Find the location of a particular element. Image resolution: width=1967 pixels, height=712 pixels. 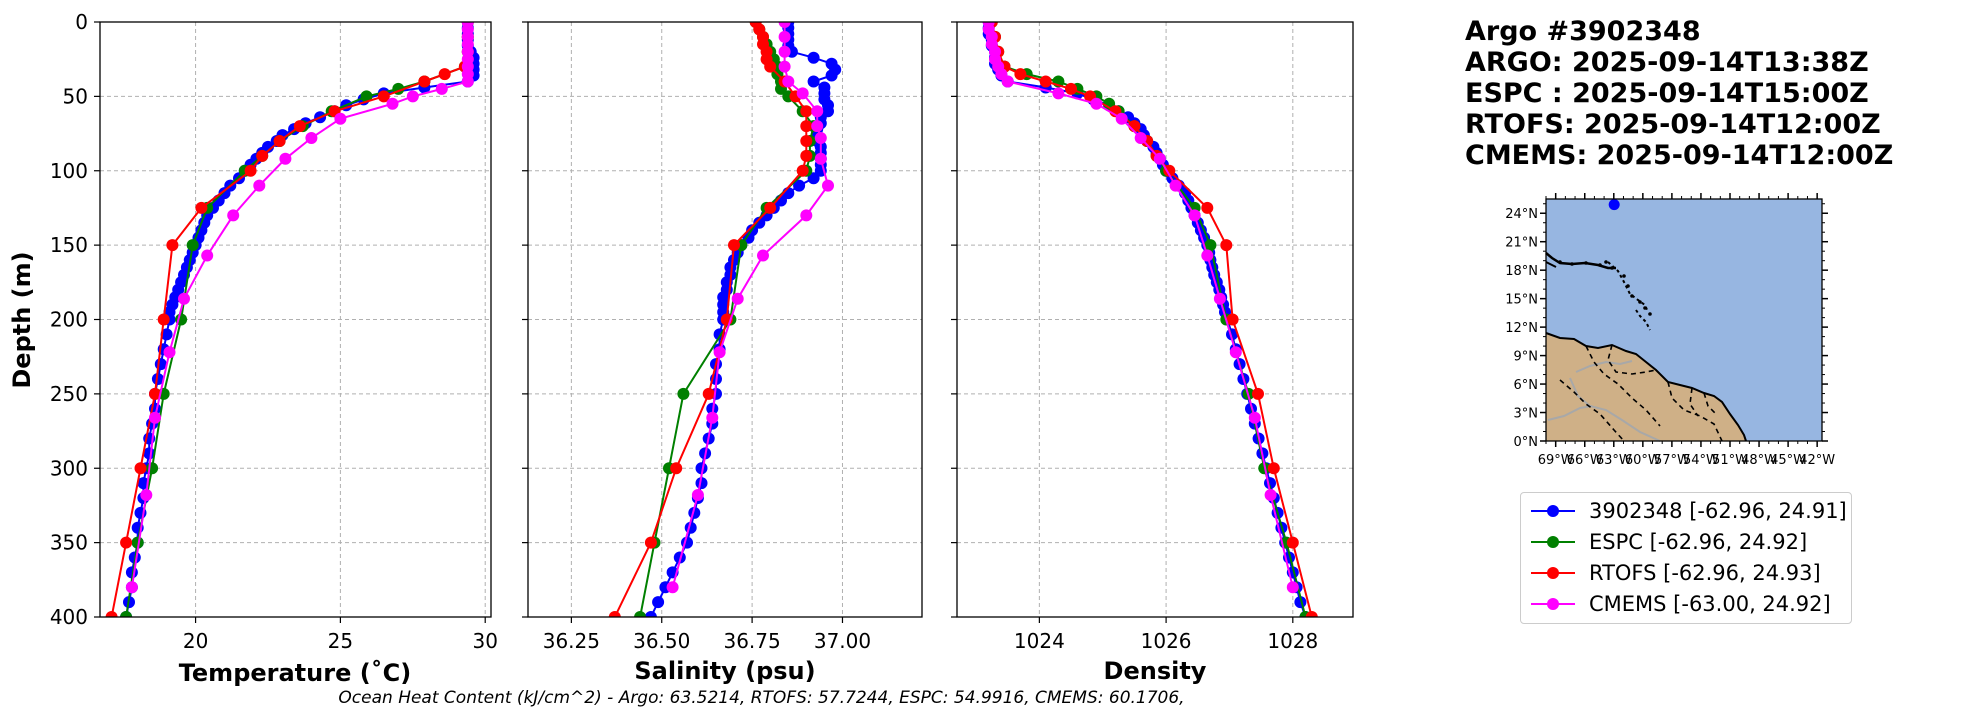

density-line-cmems is located at coordinates (1140, 305).